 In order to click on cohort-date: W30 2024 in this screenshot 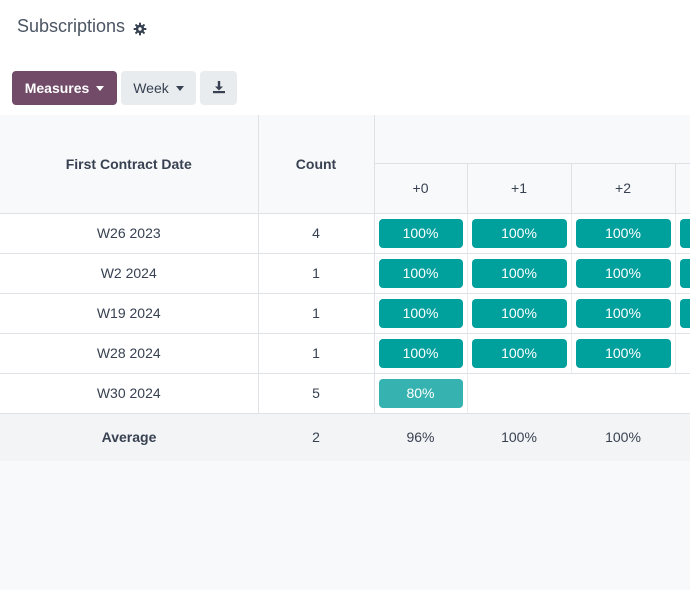, I will do `click(129, 393)`.